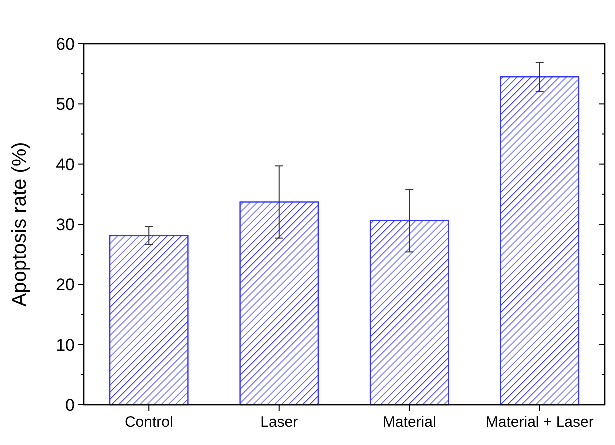 This screenshot has height=445, width=615. What do you see at coordinates (149, 422) in the screenshot?
I see `x-tick-label: Control` at bounding box center [149, 422].